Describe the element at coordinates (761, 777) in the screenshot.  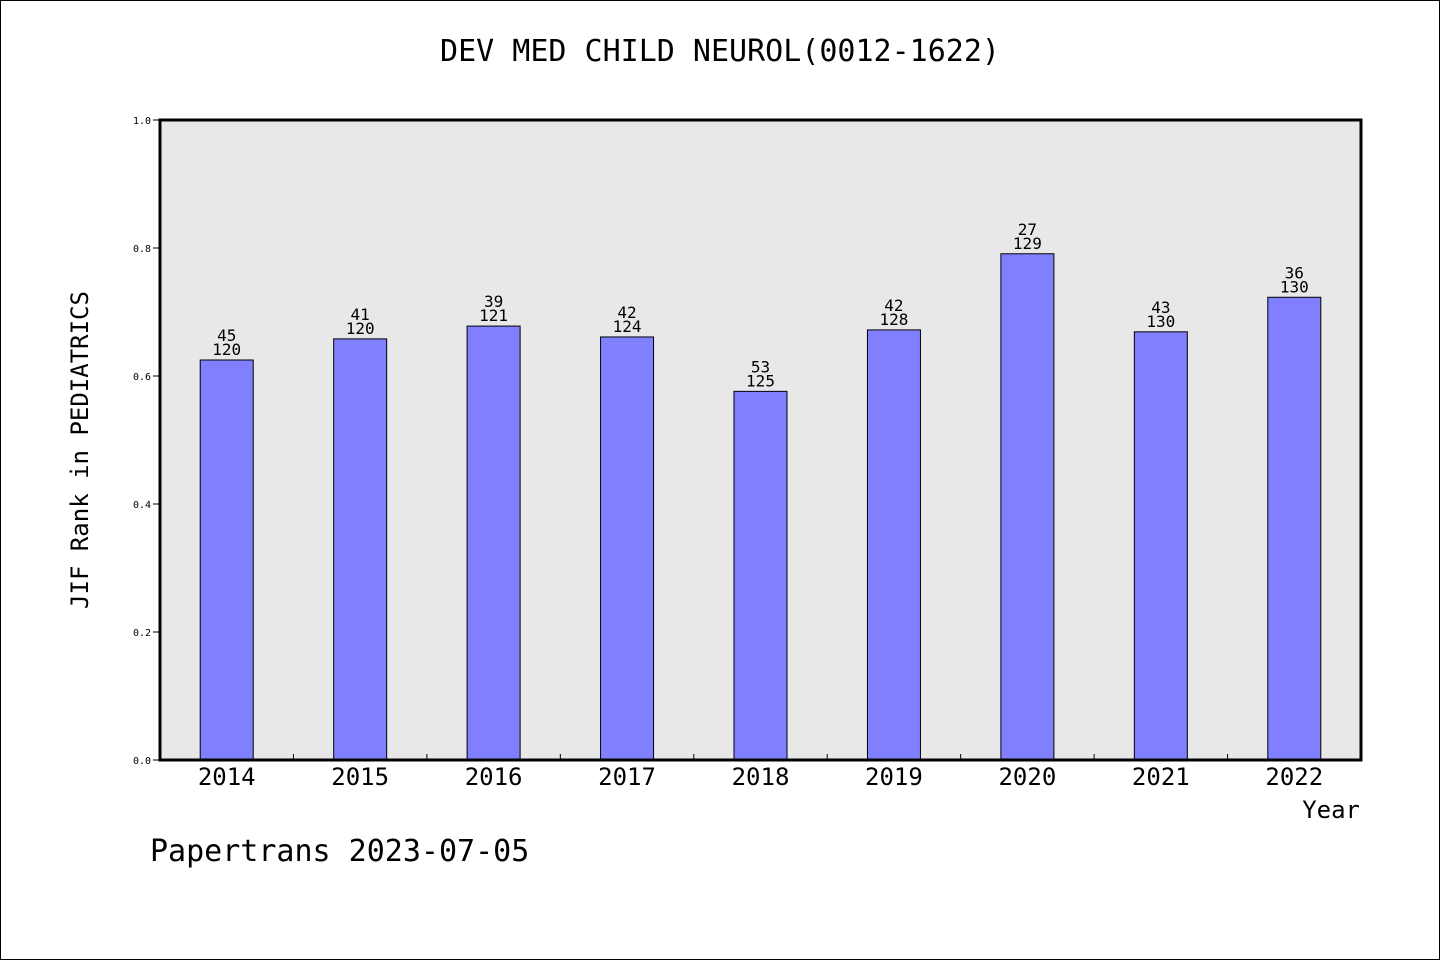
I see `x-tick-label: 2018` at that location.